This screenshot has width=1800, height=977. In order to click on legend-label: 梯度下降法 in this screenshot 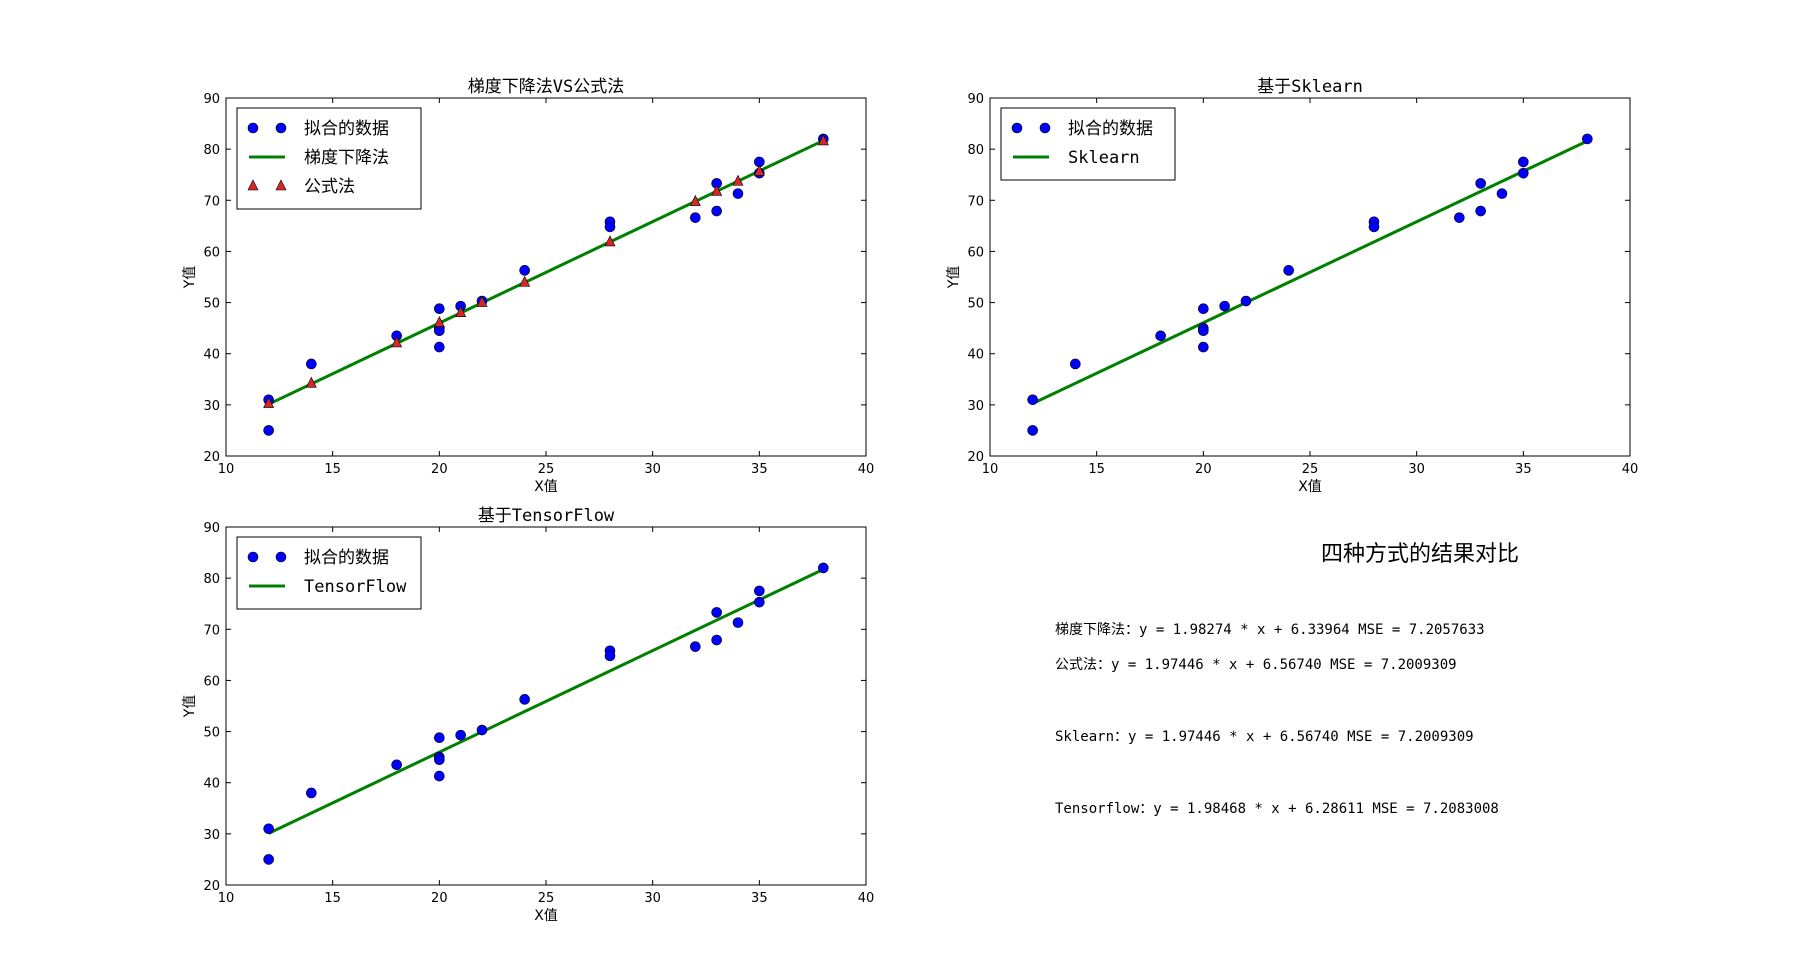, I will do `click(346, 158)`.